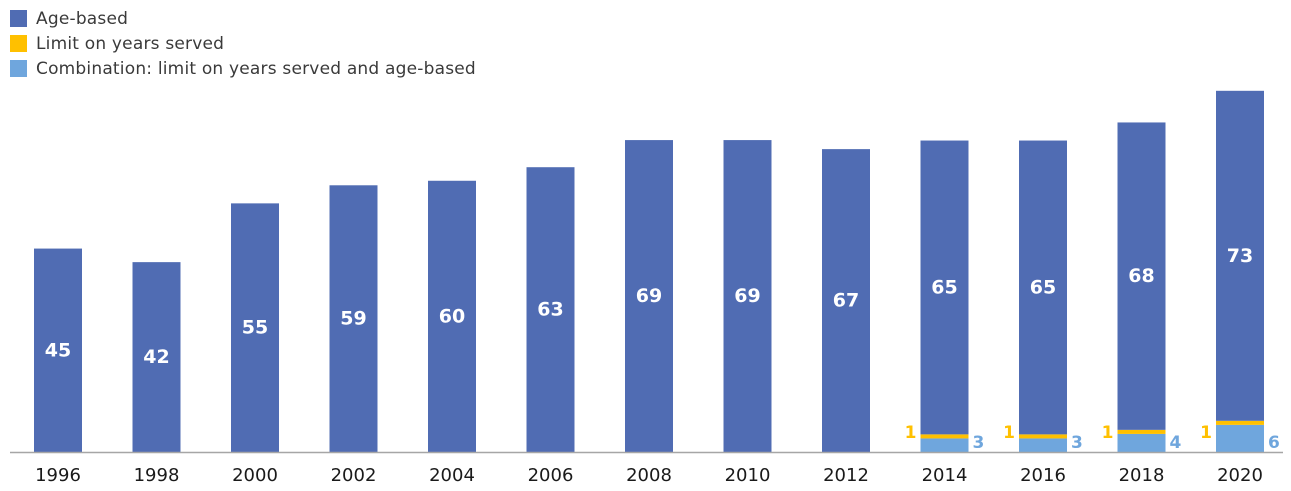  What do you see at coordinates (748, 475) in the screenshot?
I see `x-tick-label-2010: 2010` at bounding box center [748, 475].